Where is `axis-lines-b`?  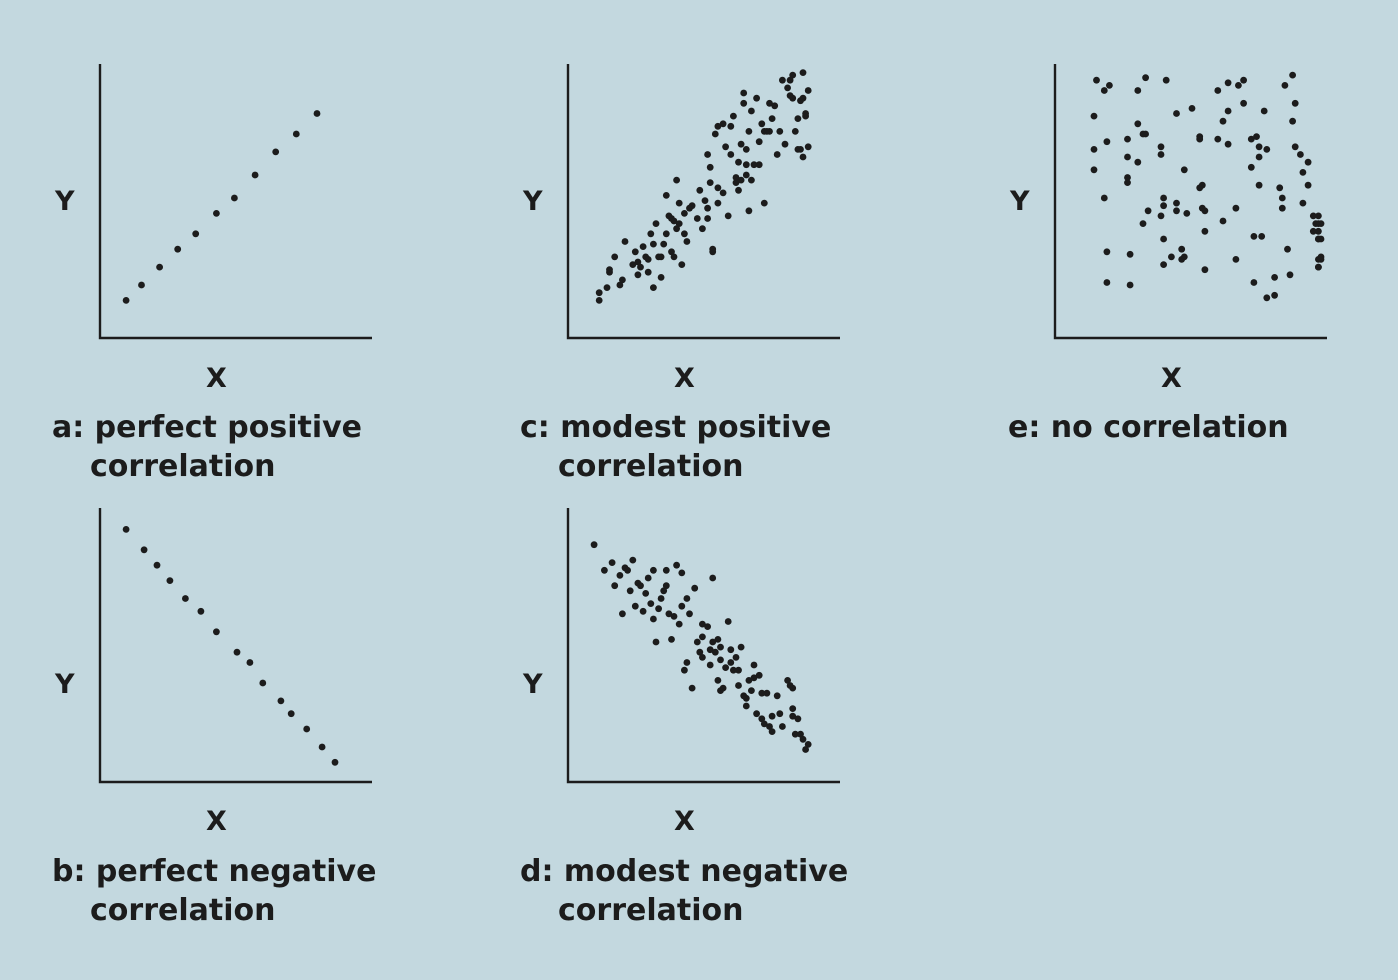 axis-lines-b is located at coordinates (235, 646).